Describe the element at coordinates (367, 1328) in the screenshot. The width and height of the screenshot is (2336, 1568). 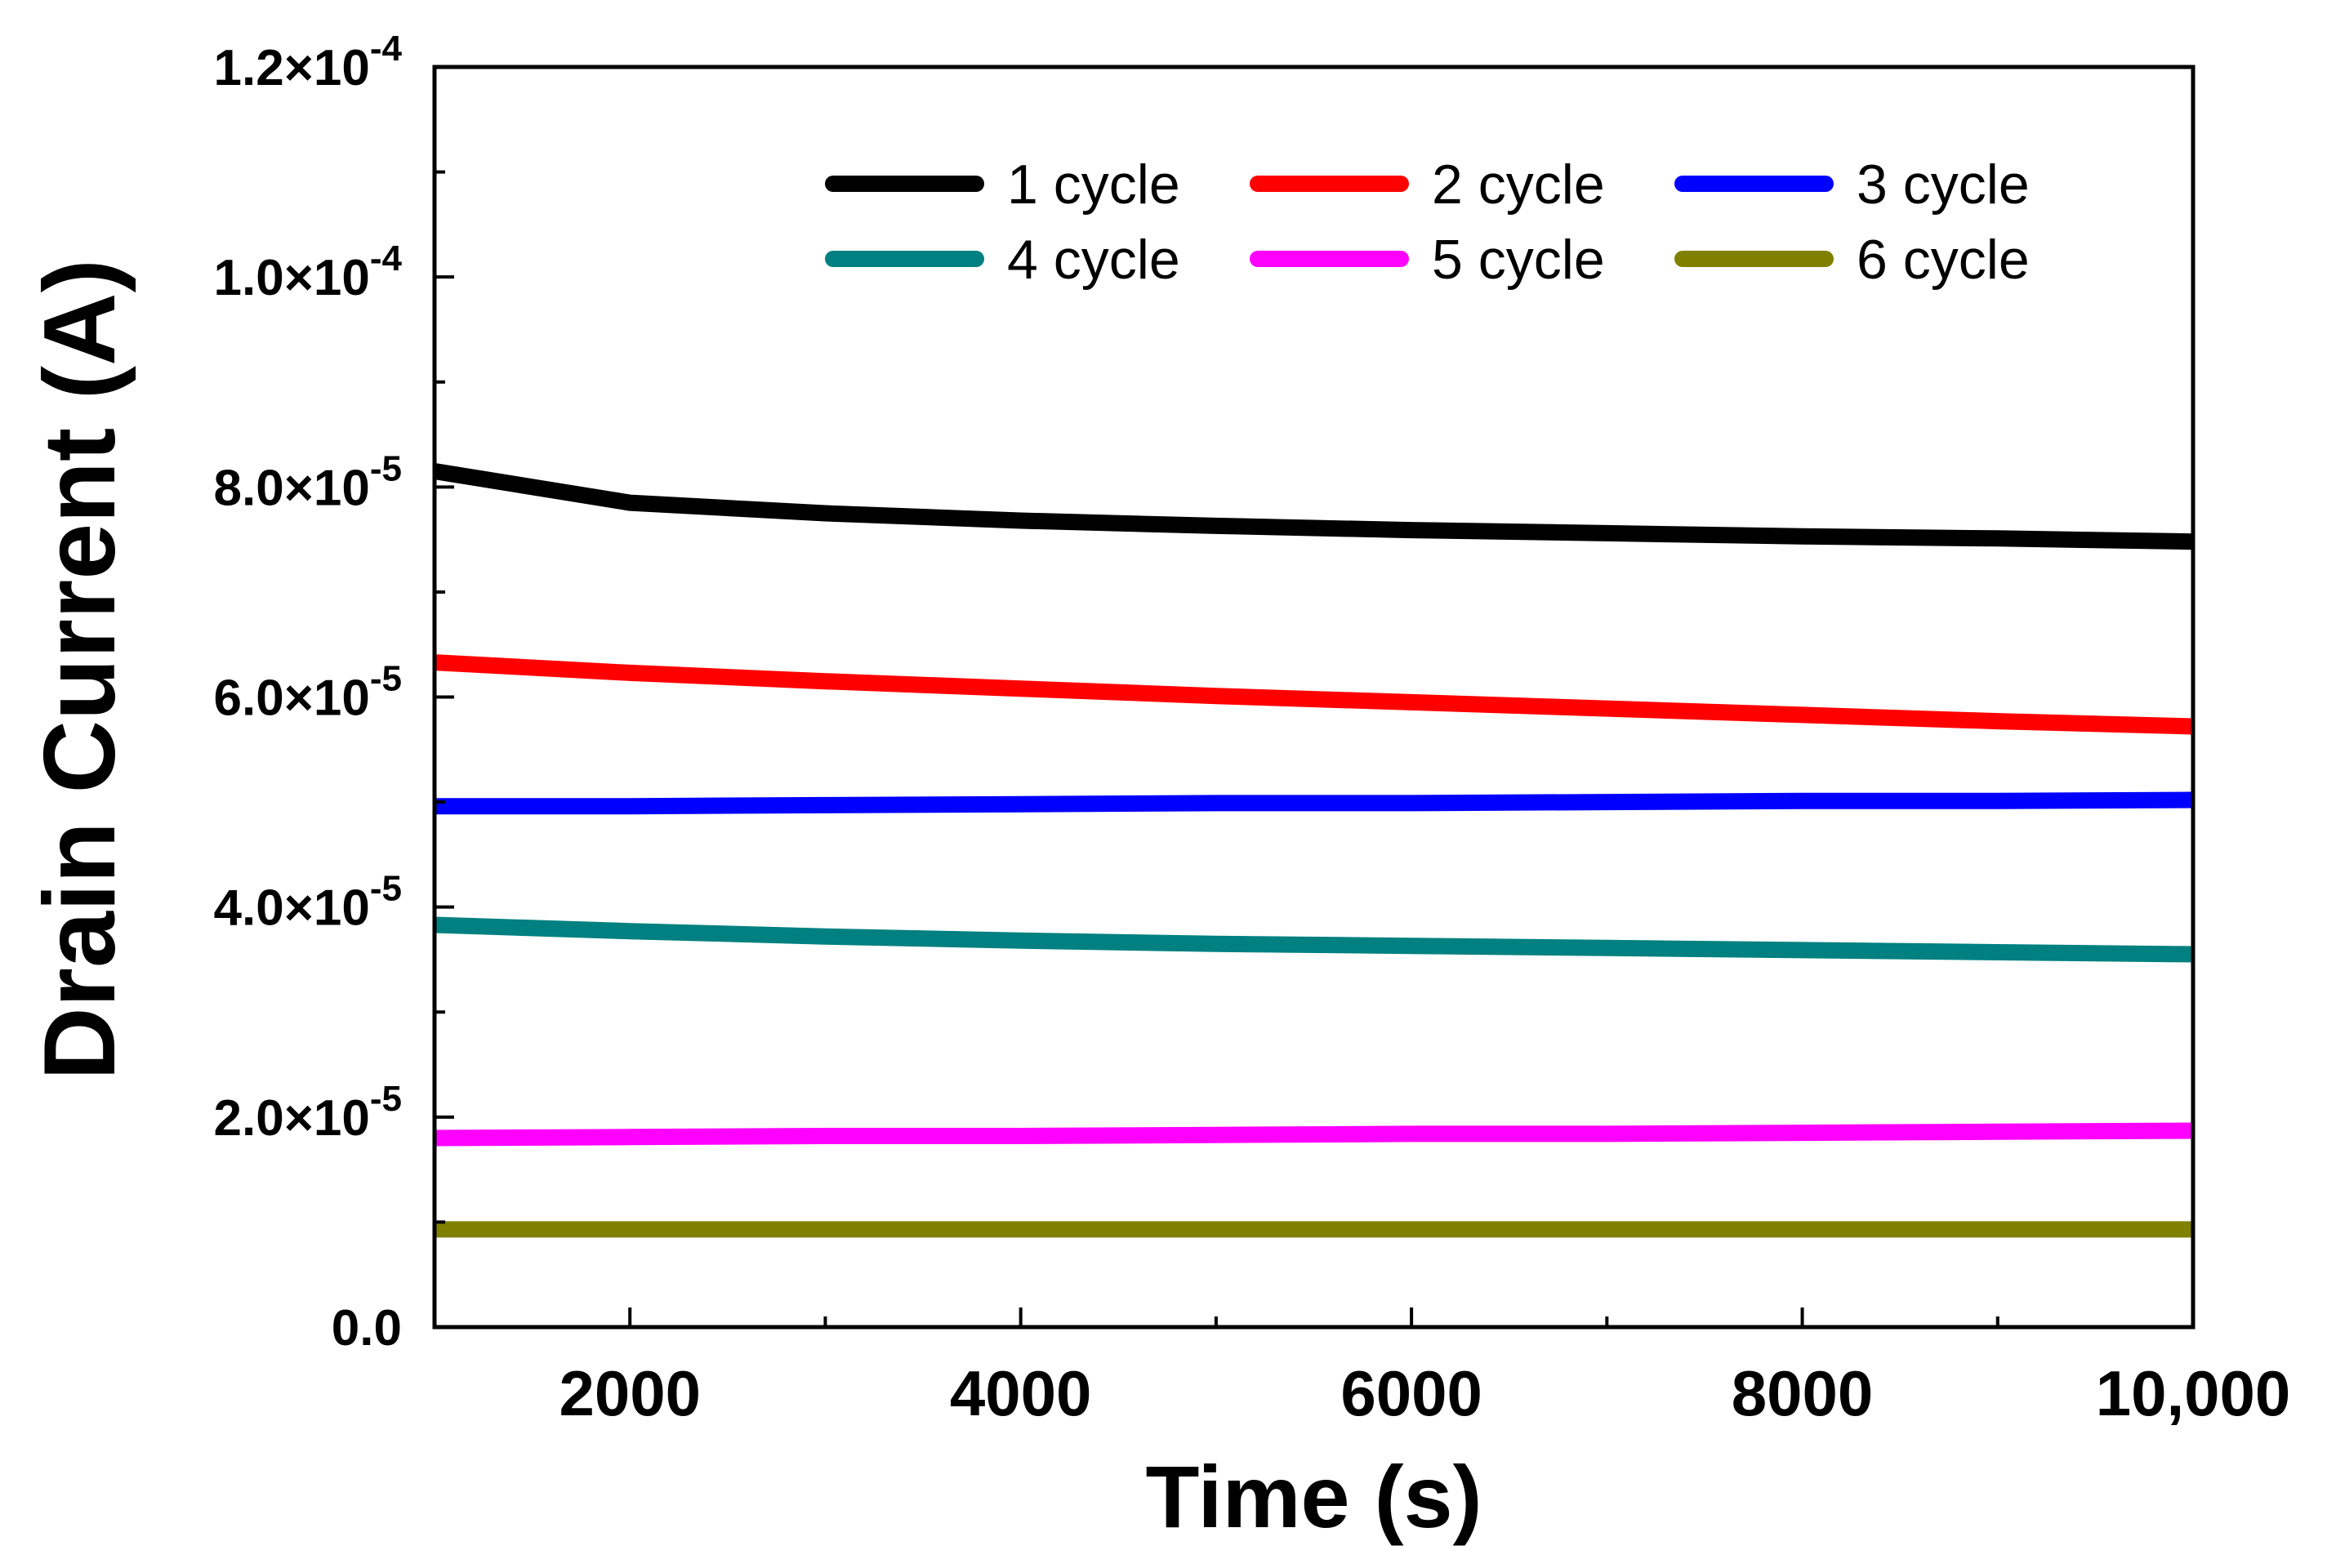
I see `y-tick-label: 0.0` at that location.